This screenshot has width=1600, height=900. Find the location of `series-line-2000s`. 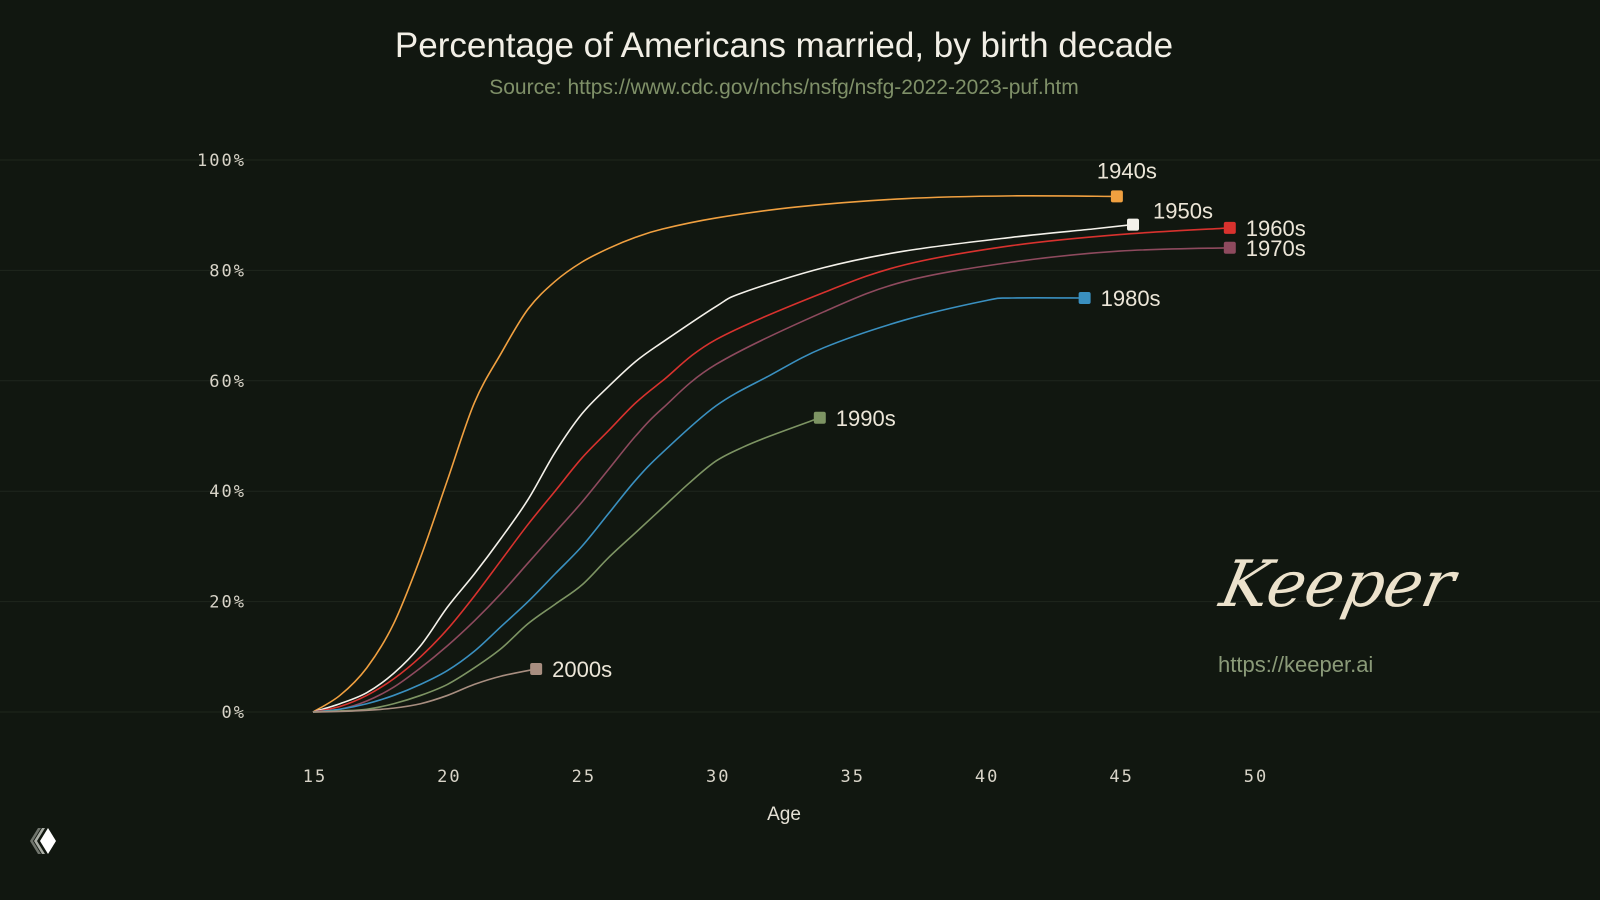

series-line-2000s is located at coordinates (424, 690).